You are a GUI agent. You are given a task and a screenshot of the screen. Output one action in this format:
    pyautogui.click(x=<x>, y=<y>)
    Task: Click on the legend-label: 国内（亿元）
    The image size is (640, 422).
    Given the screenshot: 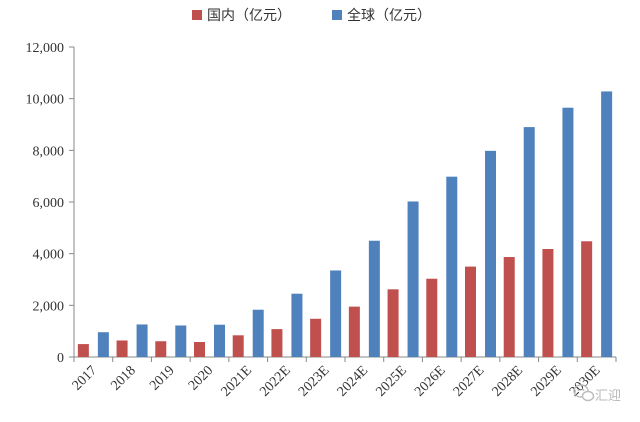 What is the action you would take?
    pyautogui.click(x=249, y=16)
    